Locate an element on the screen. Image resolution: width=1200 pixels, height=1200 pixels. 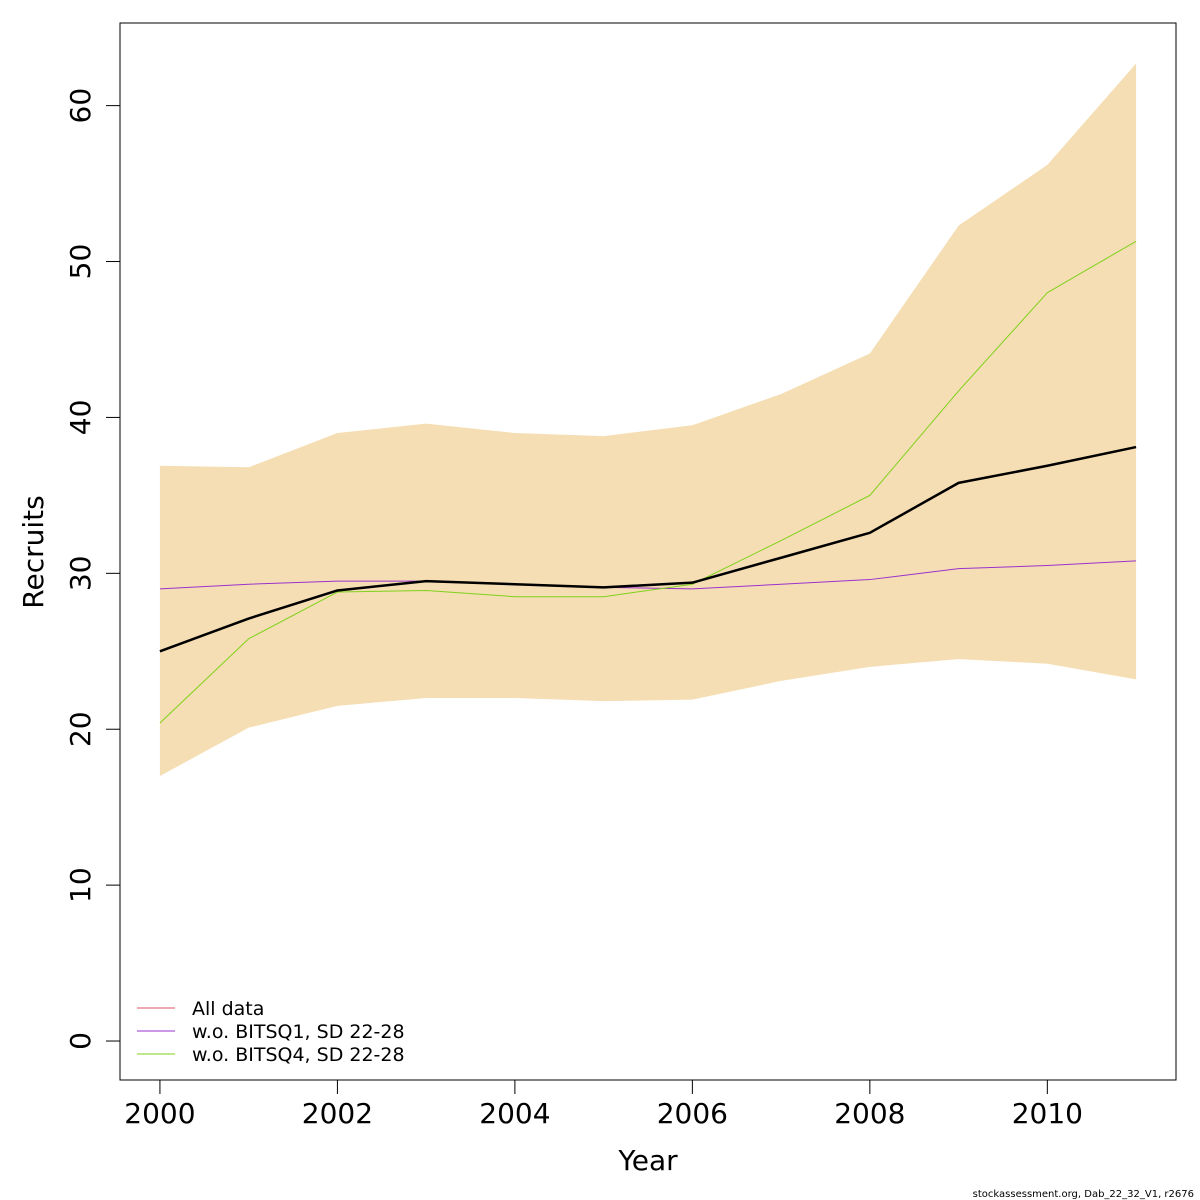
credit-text: stockassessment.org, Dab_22_32_V1, r2676 is located at coordinates (1083, 1194).